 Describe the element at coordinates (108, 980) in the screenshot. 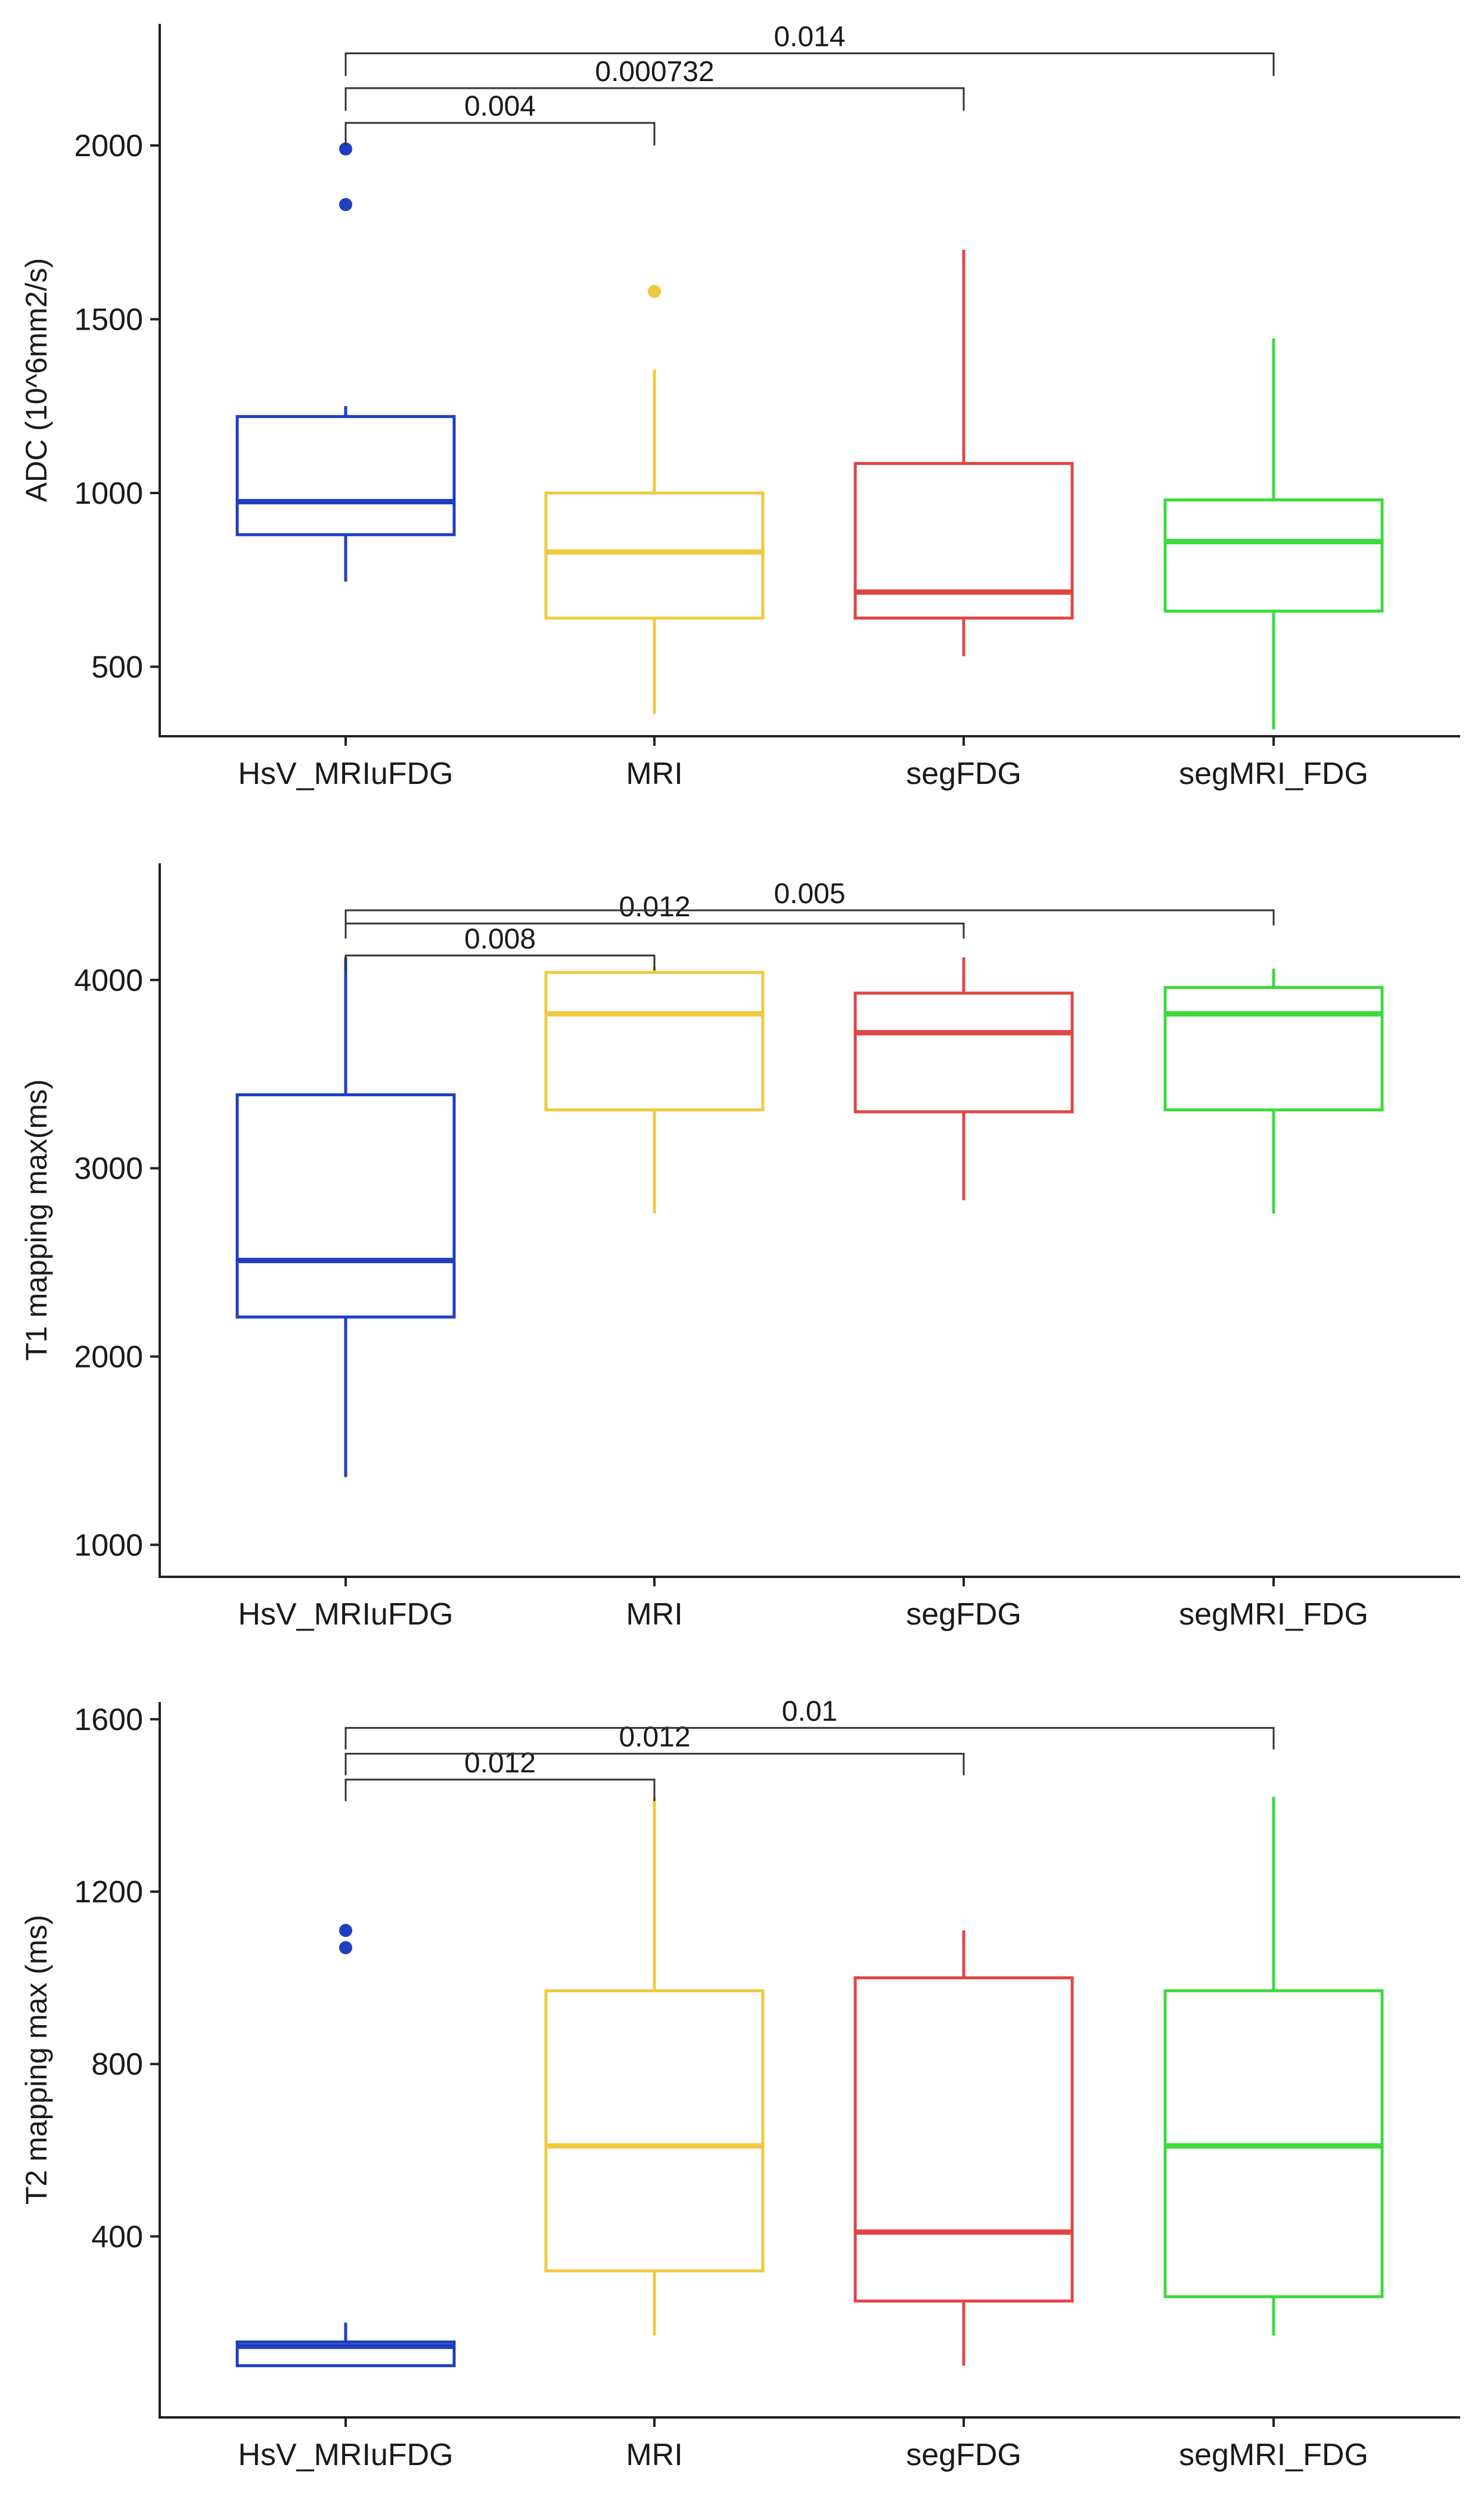

I see `y-tick-label: 4000` at that location.